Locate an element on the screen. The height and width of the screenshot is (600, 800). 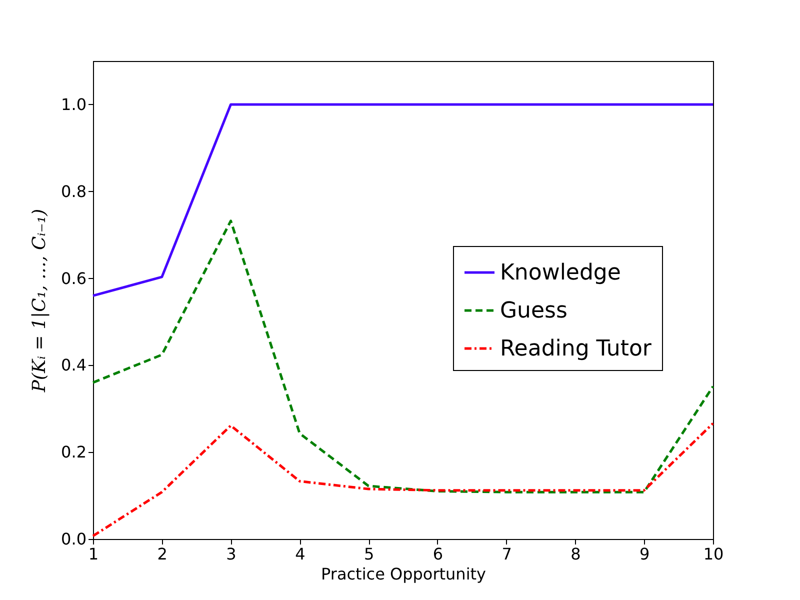
x-tick-label: 10 is located at coordinates (713, 554).